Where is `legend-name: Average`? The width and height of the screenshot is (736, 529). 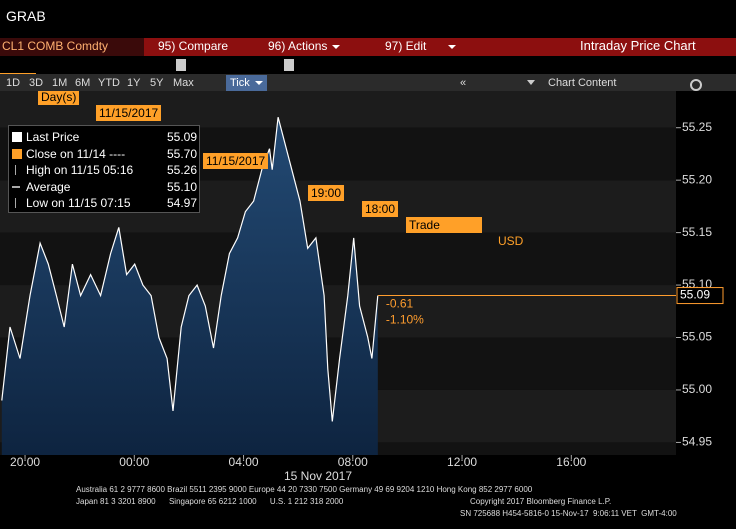 legend-name: Average is located at coordinates (48, 186).